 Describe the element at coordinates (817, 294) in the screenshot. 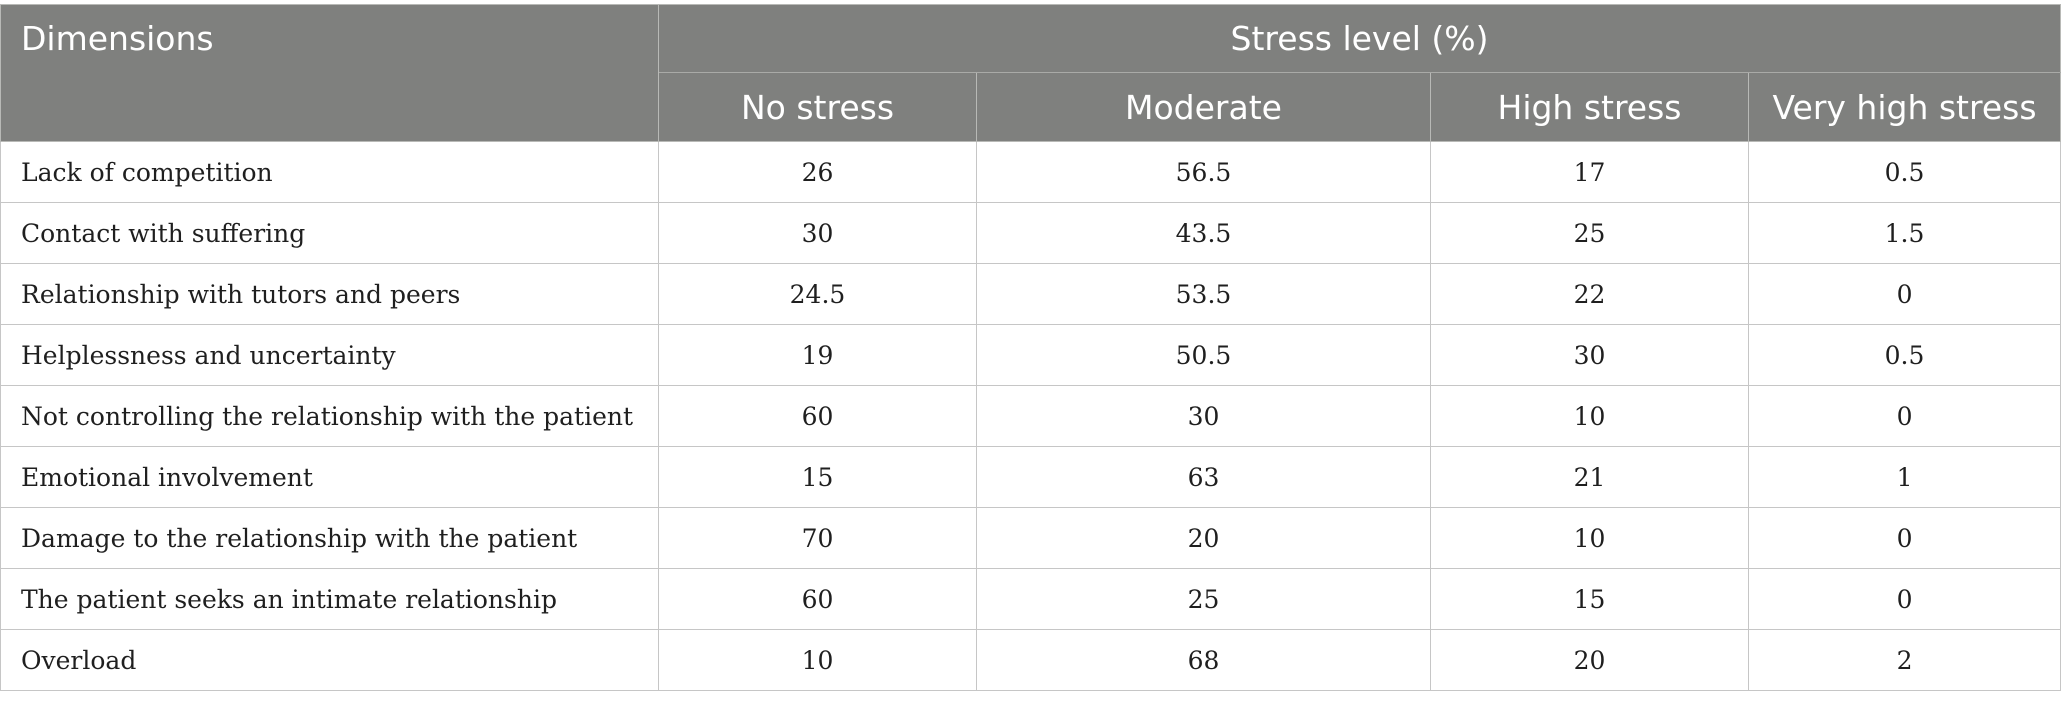

I see `value-cell: 24.5` at that location.